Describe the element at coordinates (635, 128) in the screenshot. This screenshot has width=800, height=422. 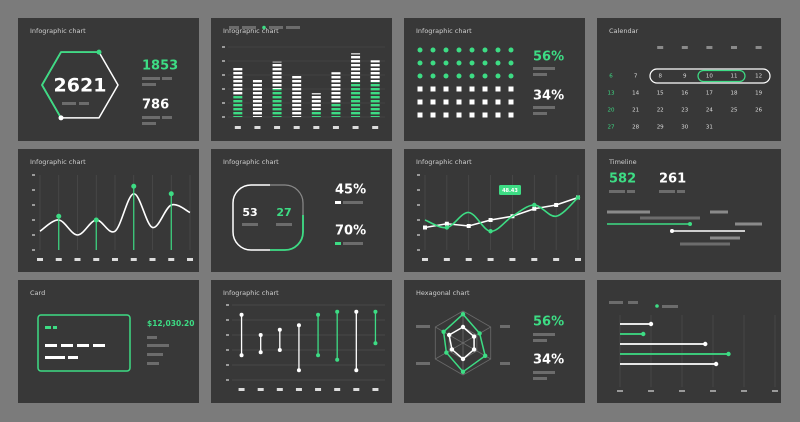
I see `label: 28` at that location.